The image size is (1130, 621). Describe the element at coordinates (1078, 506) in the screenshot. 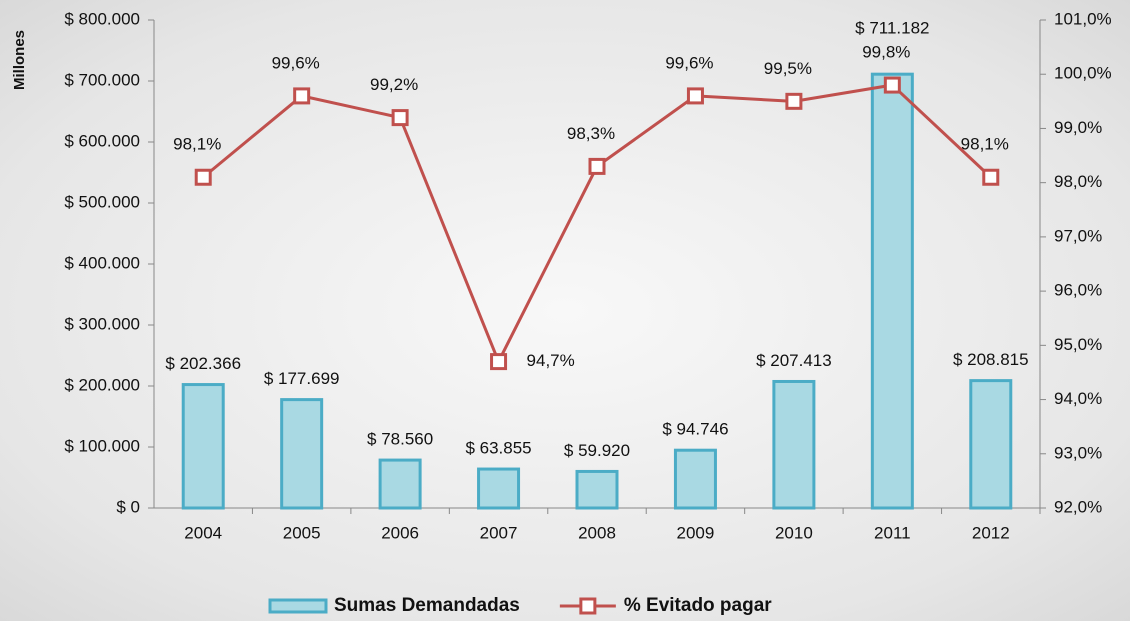

I see `y2-tick-label: 92,0%` at that location.